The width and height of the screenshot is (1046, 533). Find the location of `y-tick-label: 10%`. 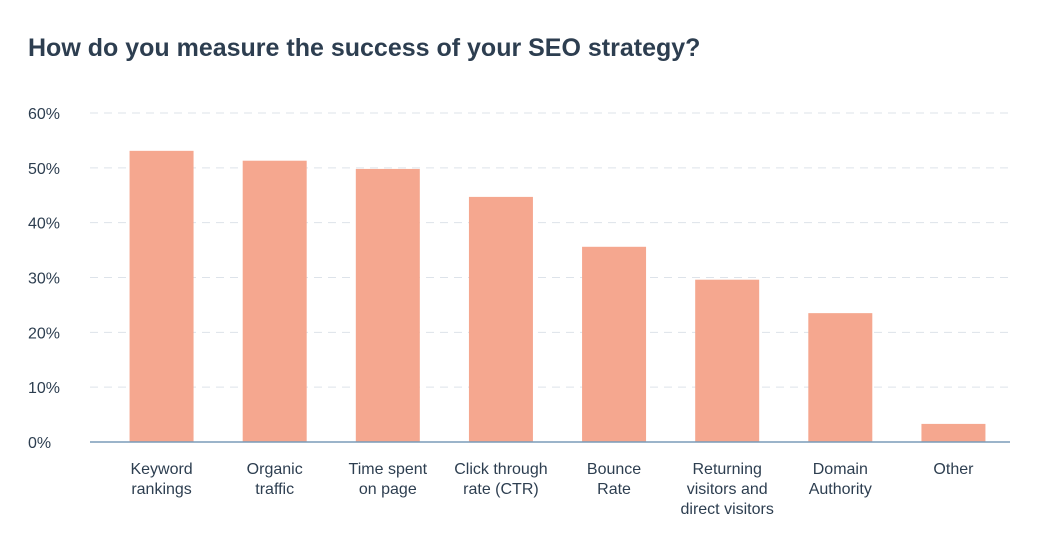

y-tick-label: 10% is located at coordinates (44, 388).